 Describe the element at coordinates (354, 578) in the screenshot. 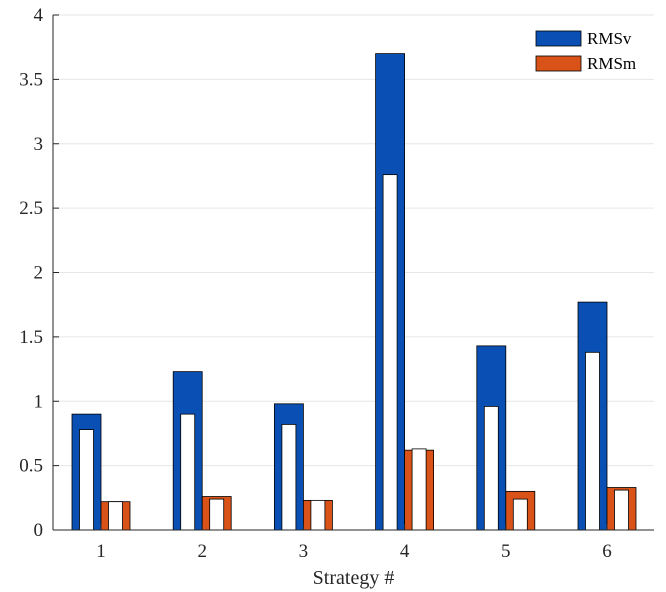

I see `x-axis-title: Strategy #` at that location.